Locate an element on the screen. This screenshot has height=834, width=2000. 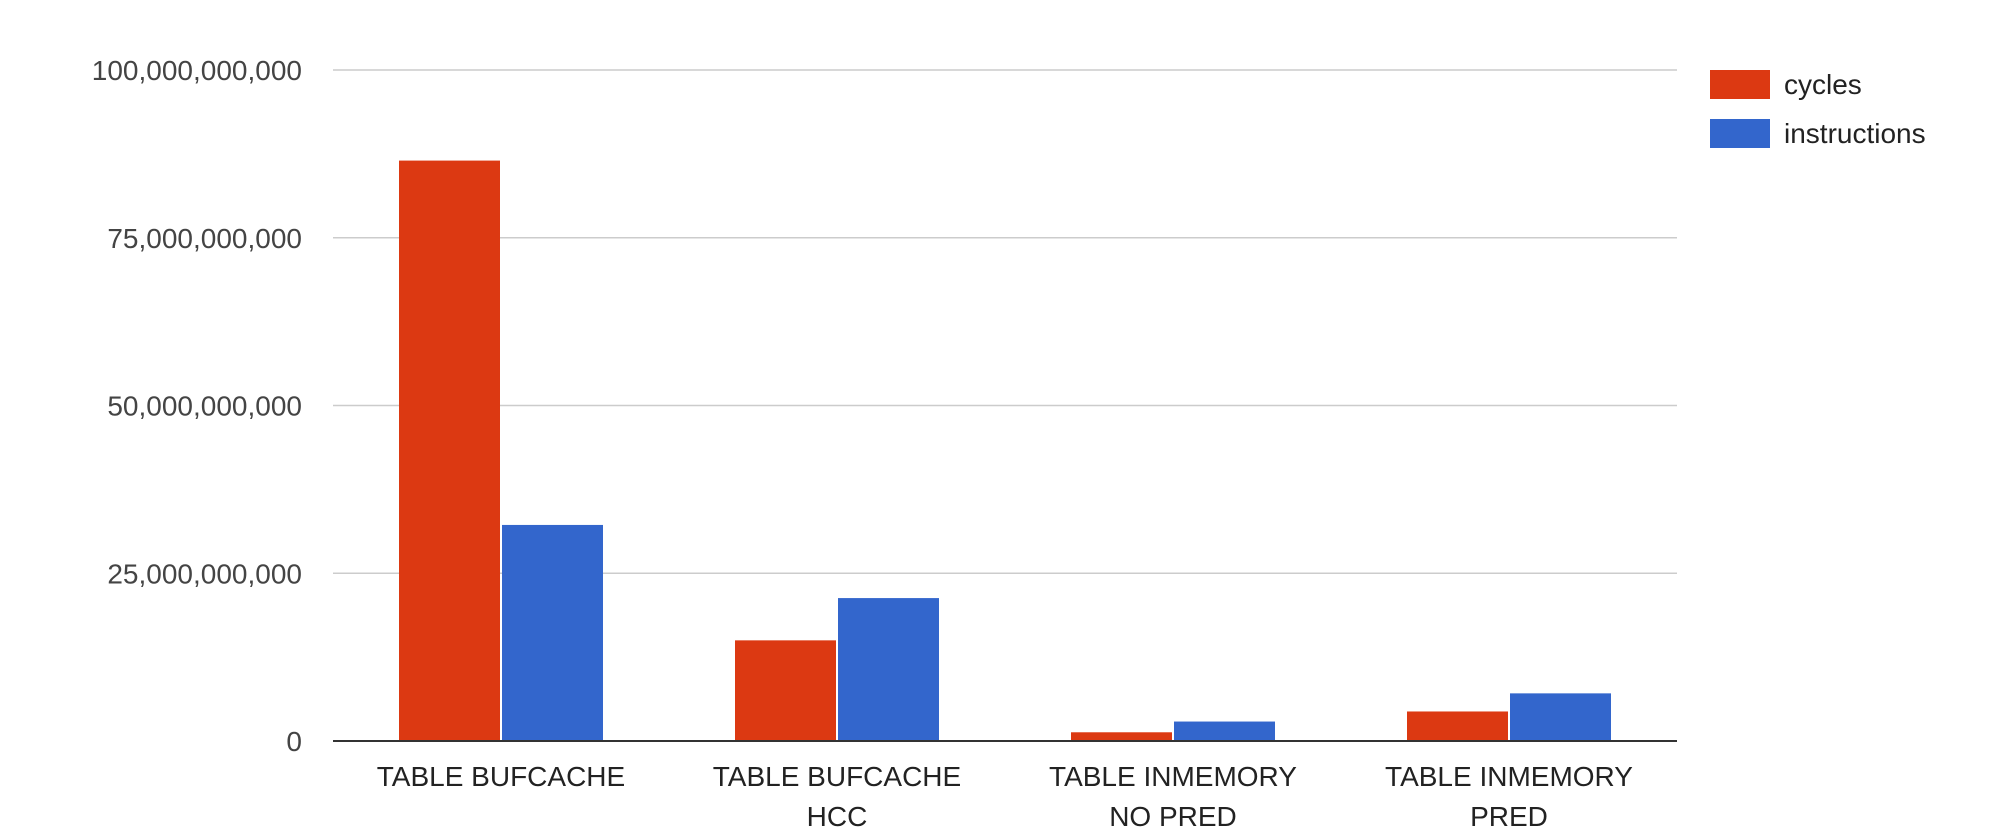
x-category-label-line: NO PRED is located at coordinates (1173, 816).